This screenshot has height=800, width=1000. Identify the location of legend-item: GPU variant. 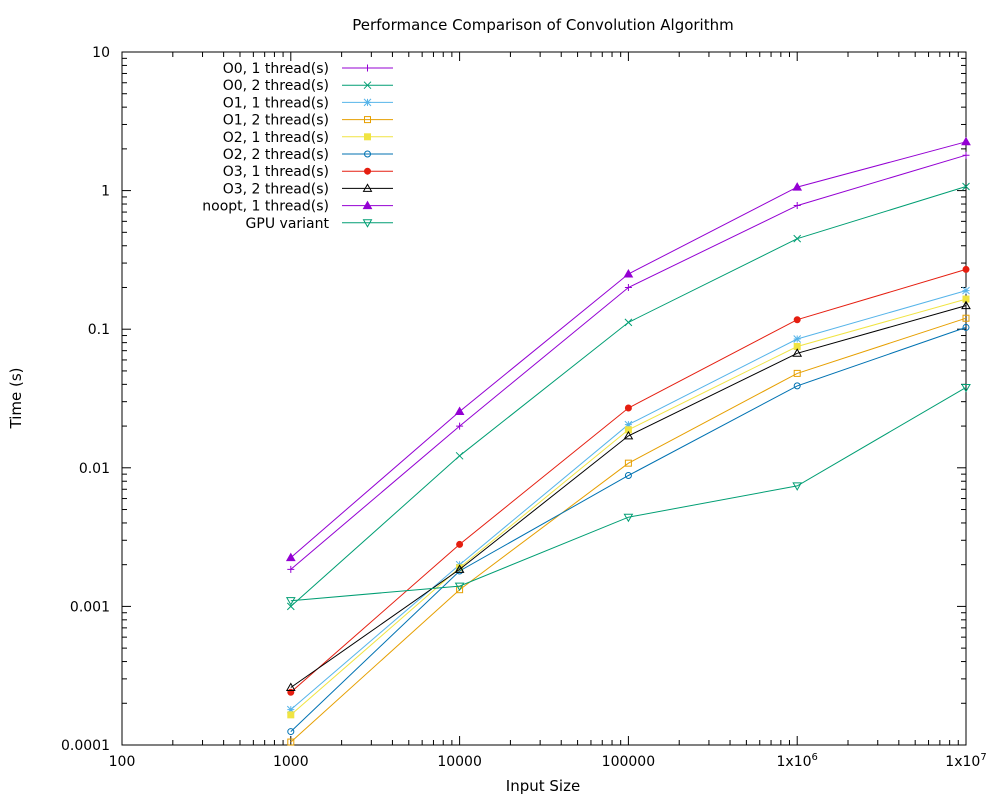
(319, 224).